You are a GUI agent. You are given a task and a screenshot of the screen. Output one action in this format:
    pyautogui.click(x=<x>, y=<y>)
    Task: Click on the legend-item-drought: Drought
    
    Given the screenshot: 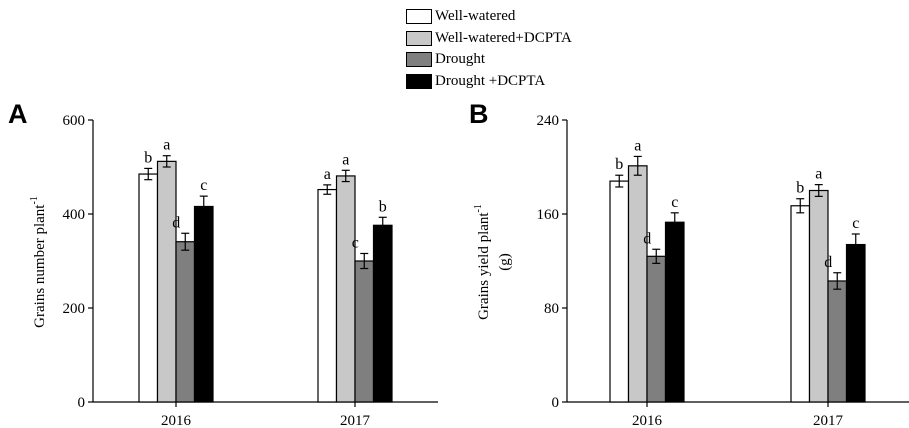 What is the action you would take?
    pyautogui.click(x=489, y=60)
    